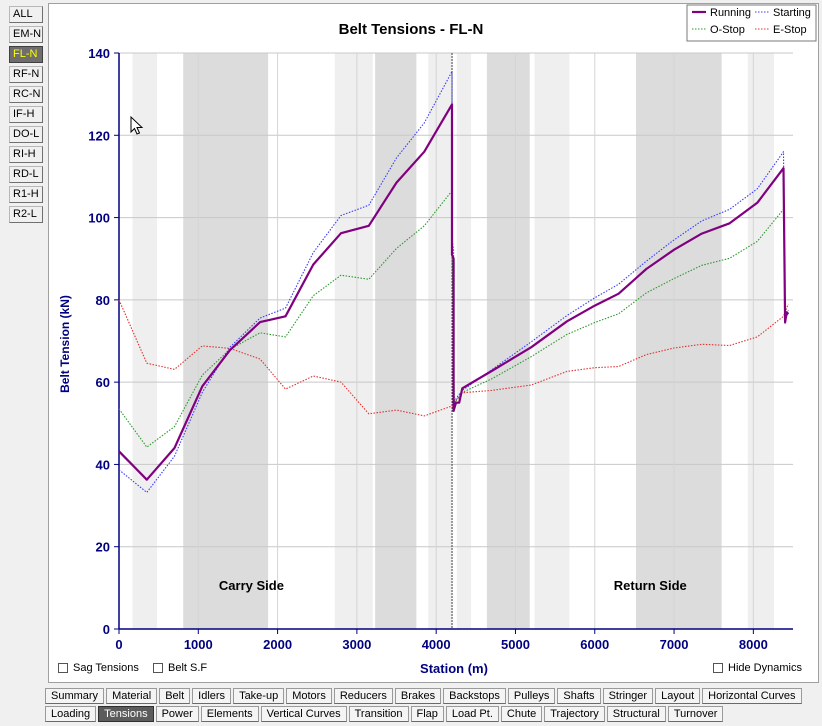 The image size is (822, 726). Describe the element at coordinates (636, 714) in the screenshot. I see `tab-structural: Structural` at that location.